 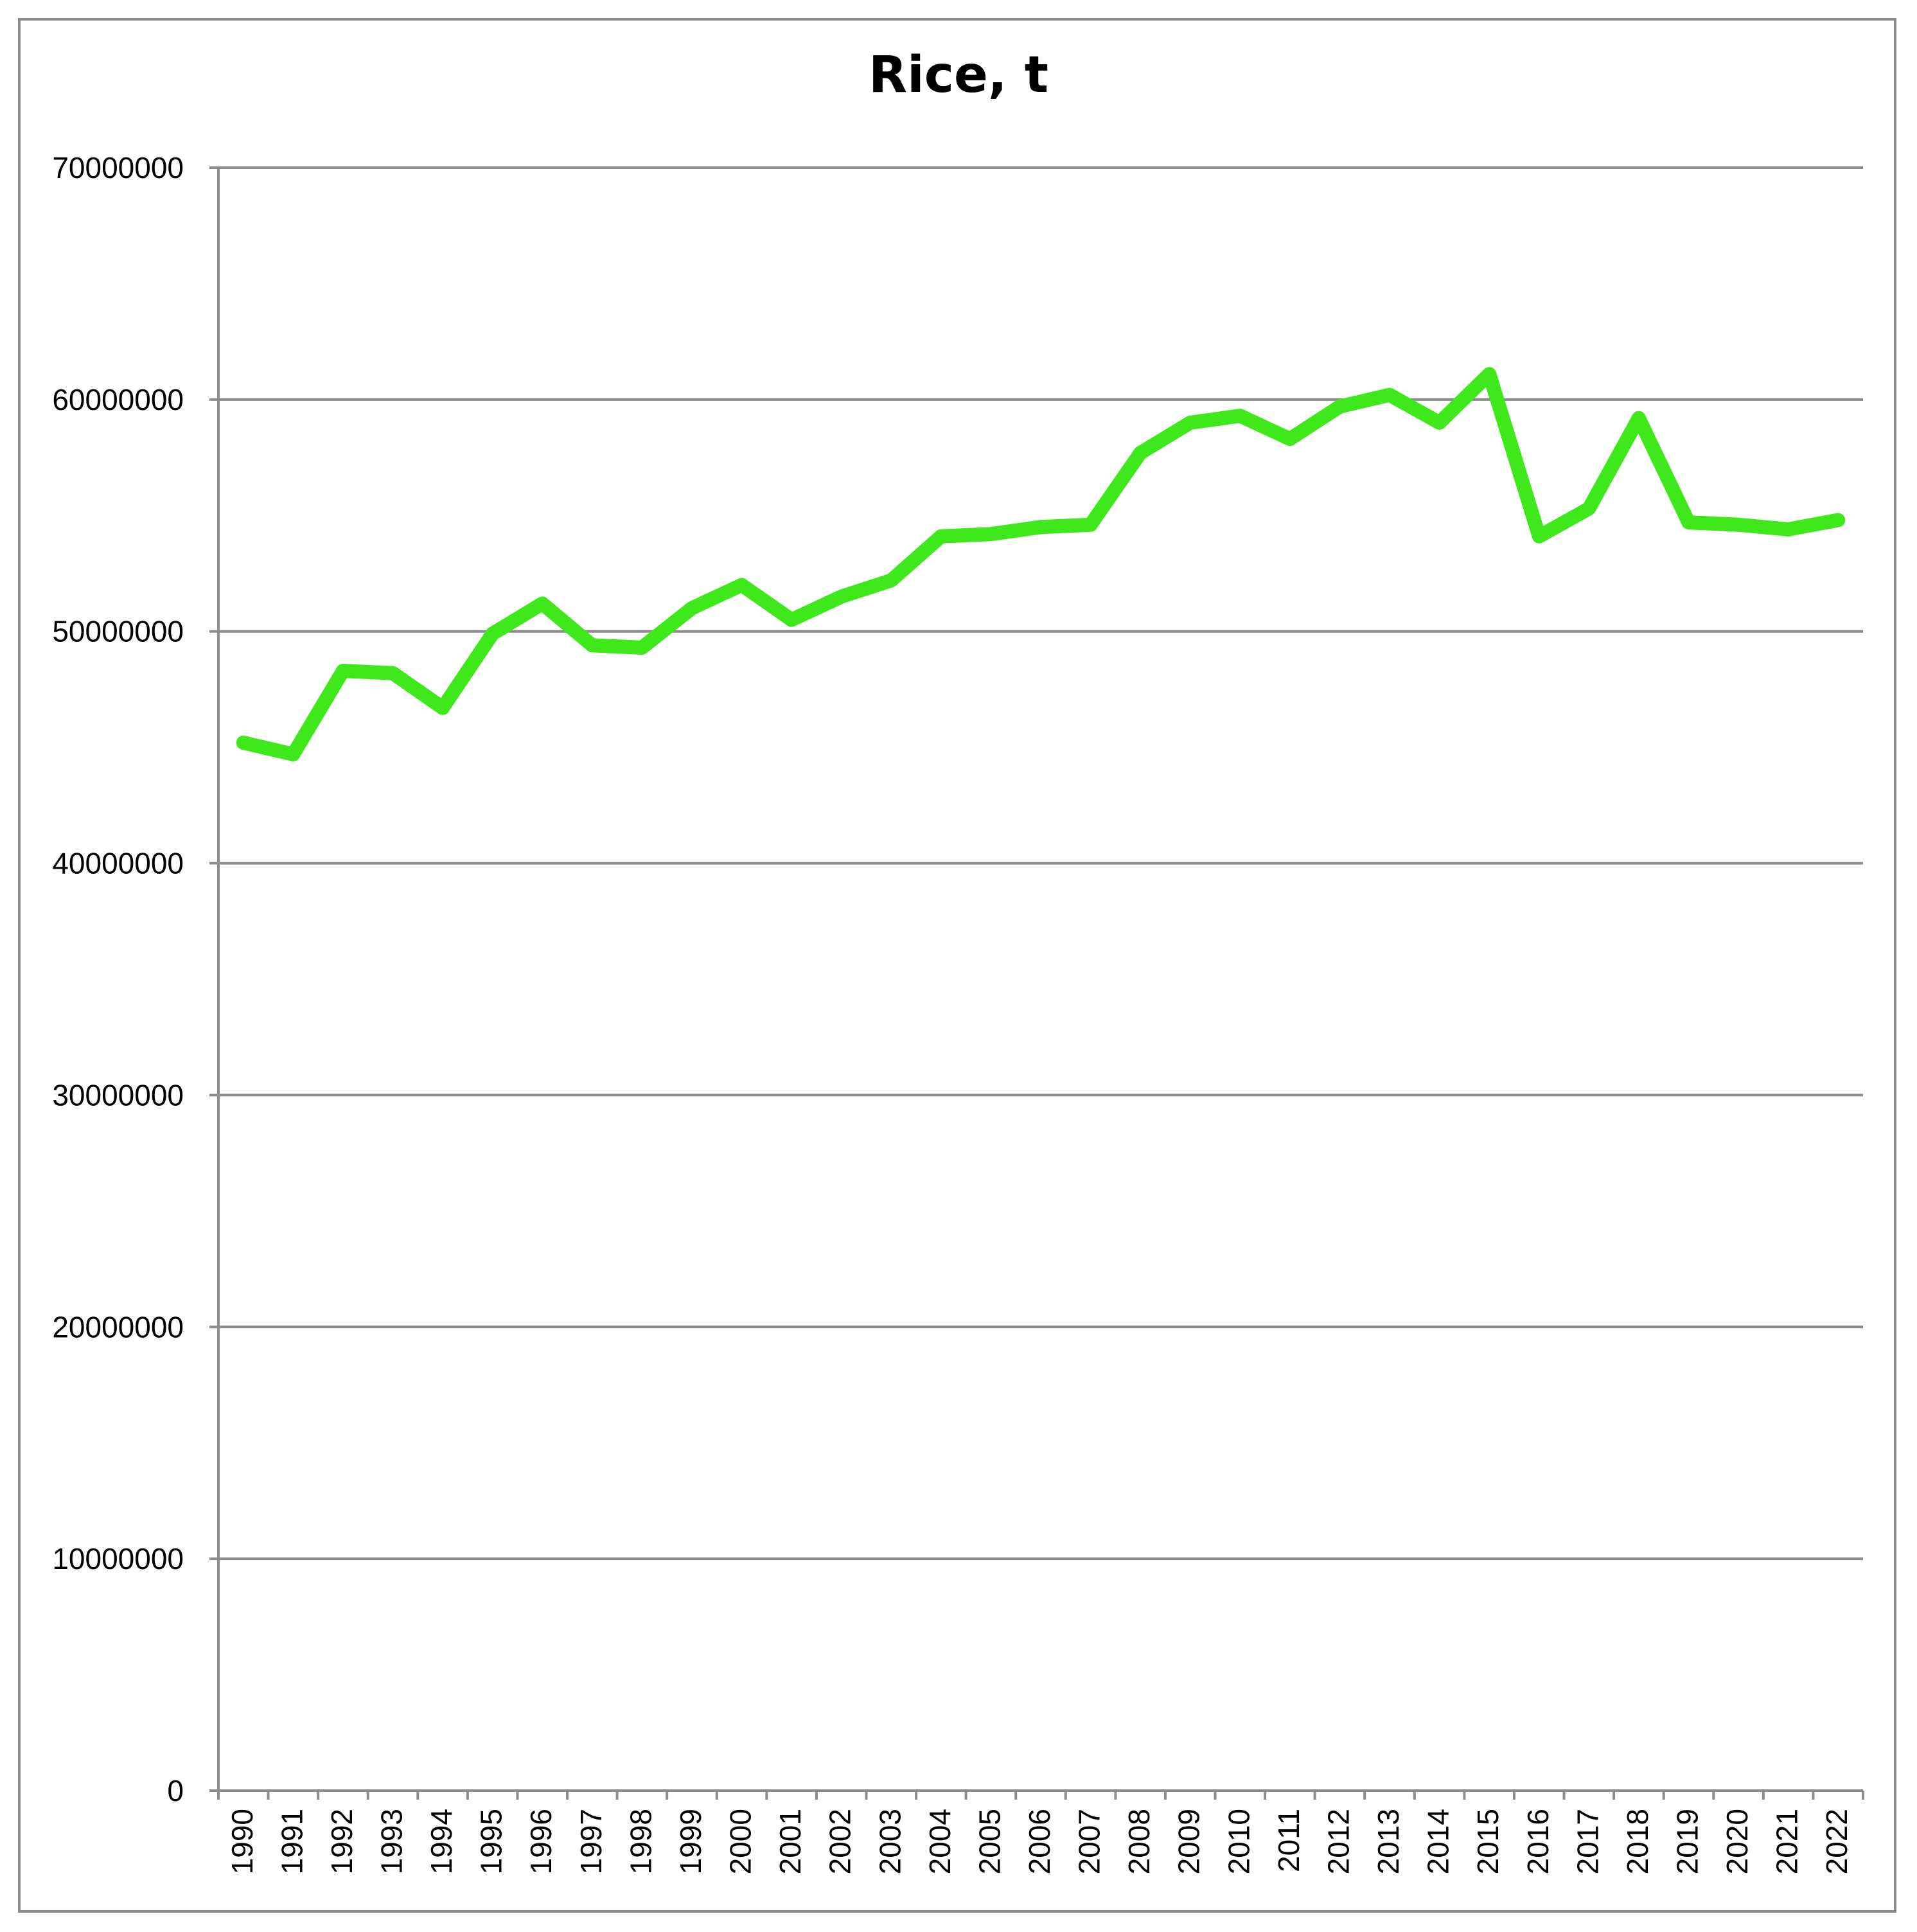 What do you see at coordinates (118, 1559) in the screenshot?
I see `y-tick-label: 10000000` at bounding box center [118, 1559].